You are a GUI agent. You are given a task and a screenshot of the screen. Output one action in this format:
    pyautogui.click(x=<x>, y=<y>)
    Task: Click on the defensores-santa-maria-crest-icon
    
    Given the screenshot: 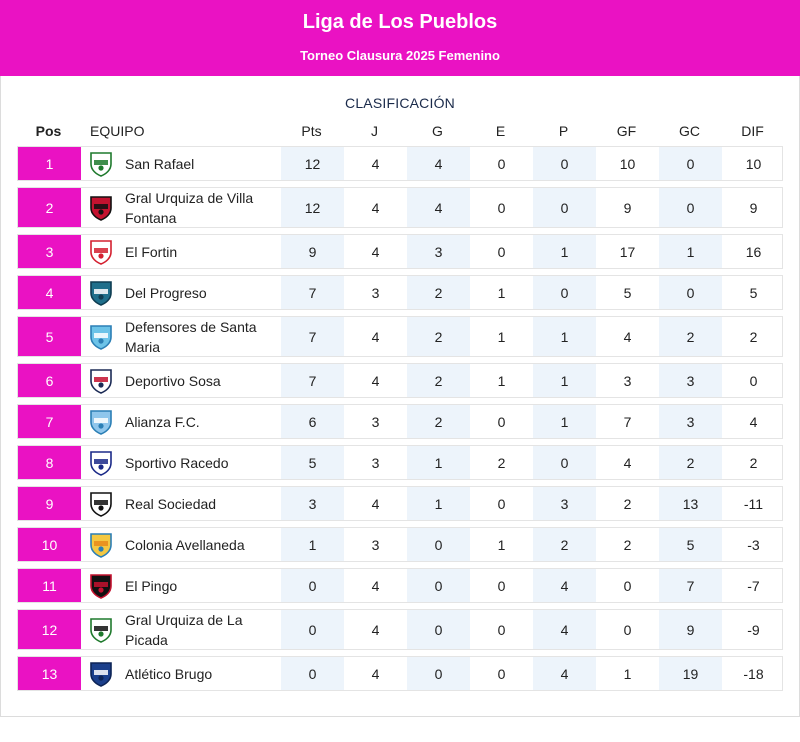 What is the action you would take?
    pyautogui.click(x=101, y=337)
    